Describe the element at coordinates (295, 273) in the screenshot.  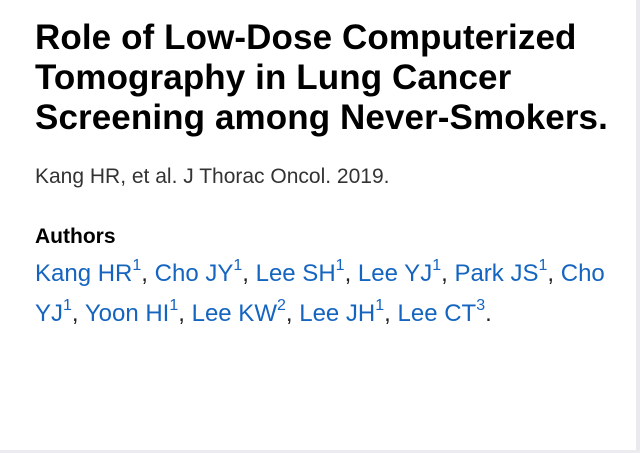
I see `author-name: Lee SH` at that location.